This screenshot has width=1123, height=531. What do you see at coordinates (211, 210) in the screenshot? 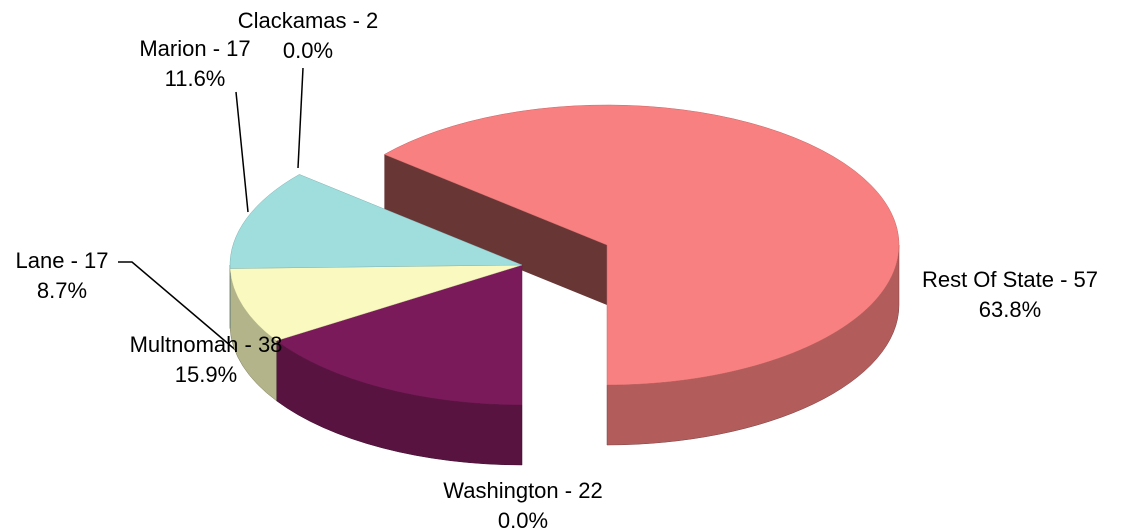
I see `leader-lines` at bounding box center [211, 210].